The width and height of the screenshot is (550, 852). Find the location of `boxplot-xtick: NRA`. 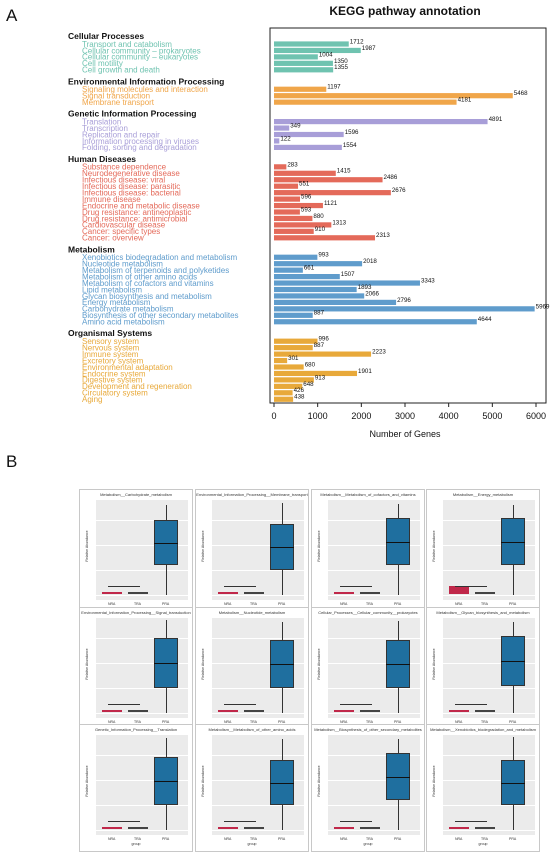

boxplot-xtick: NRA is located at coordinates (228, 604).